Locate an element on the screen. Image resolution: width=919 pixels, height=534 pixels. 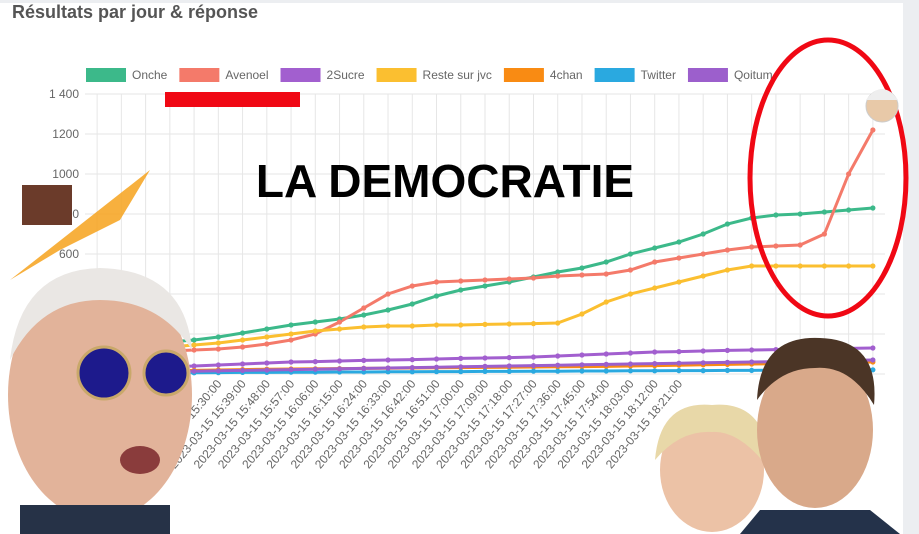
page-edge-top is located at coordinates (459, 1).